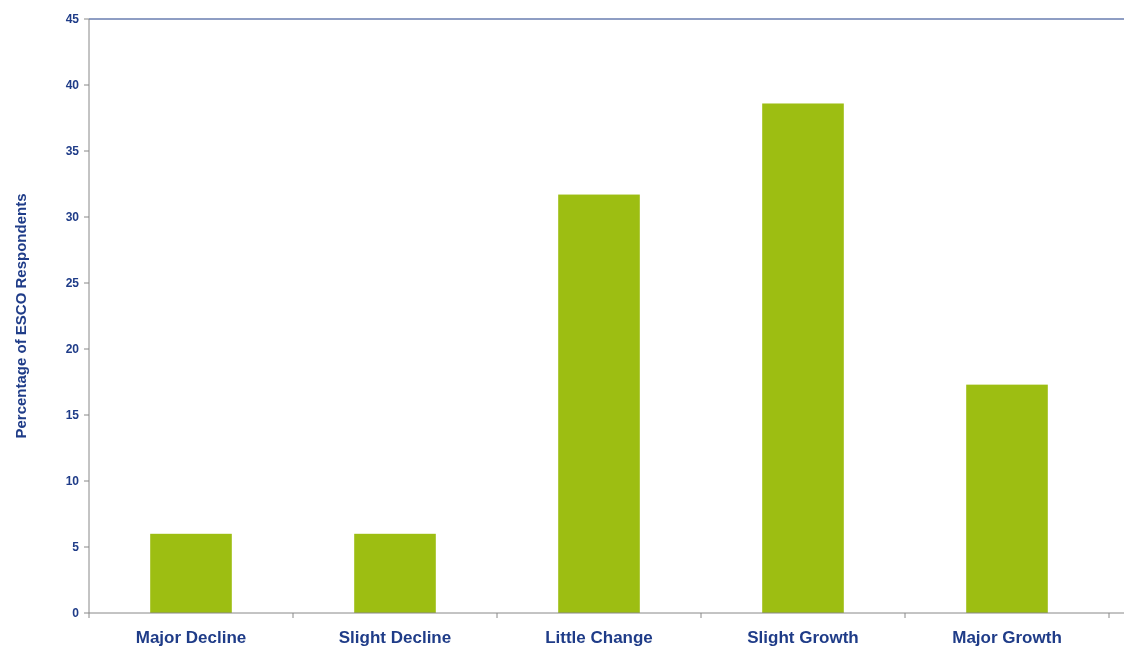  I want to click on y-tick-label: 10, so click(72, 481).